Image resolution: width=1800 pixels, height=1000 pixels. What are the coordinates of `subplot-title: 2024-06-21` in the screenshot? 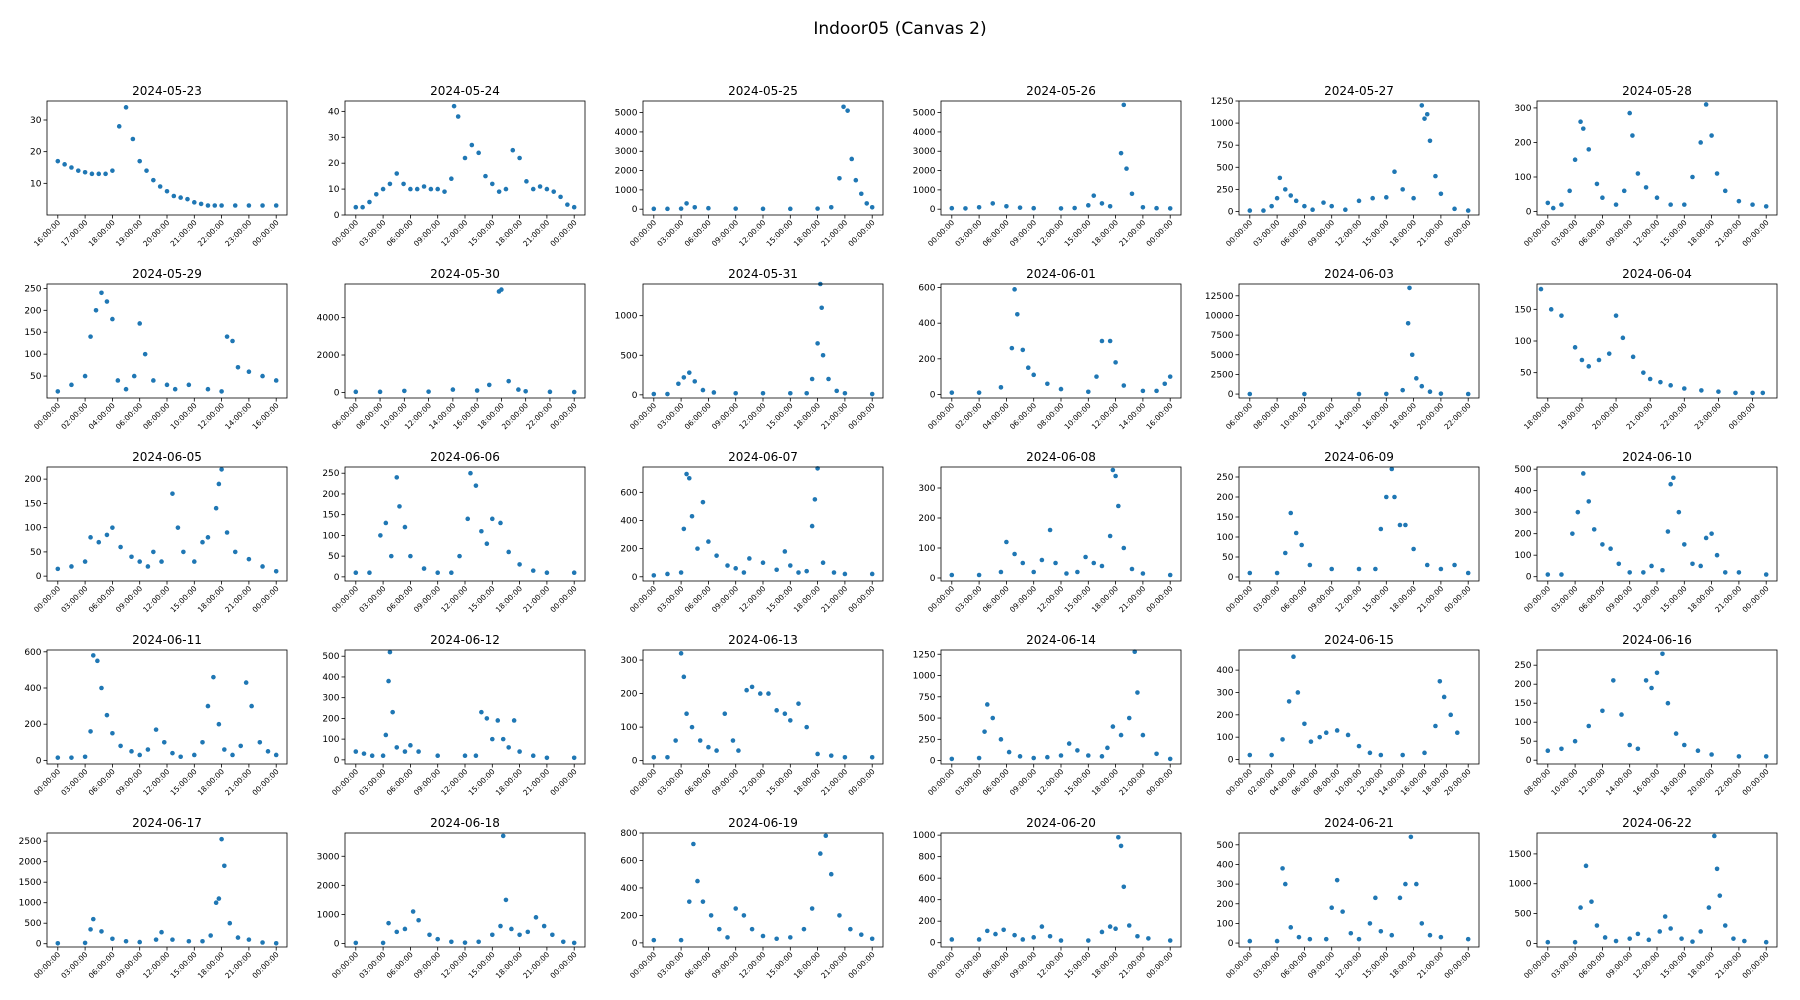 It's located at (1359, 823).